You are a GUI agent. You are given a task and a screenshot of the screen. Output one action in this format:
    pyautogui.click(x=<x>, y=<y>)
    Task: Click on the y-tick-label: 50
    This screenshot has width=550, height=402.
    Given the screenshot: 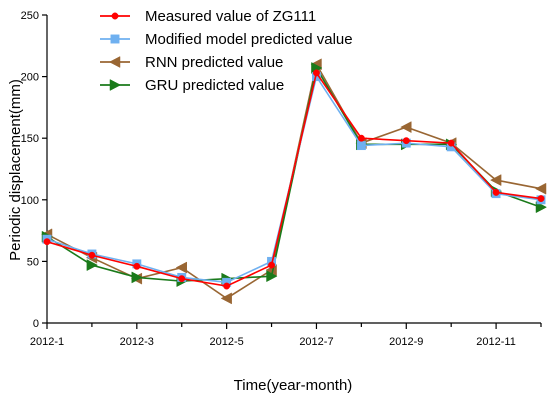 What is the action you would take?
    pyautogui.click(x=33, y=262)
    